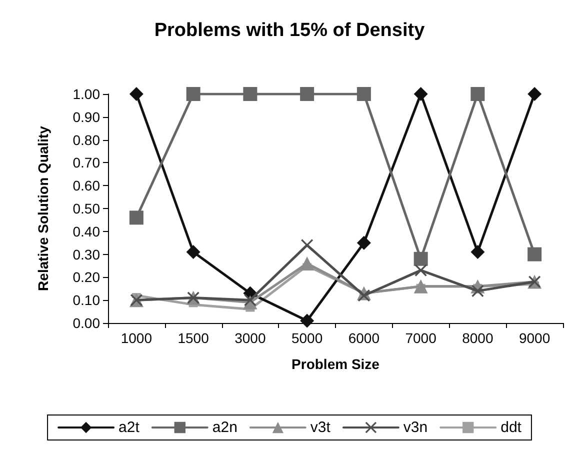 Image resolution: width=579 pixels, height=456 pixels. Describe the element at coordinates (321, 427) in the screenshot. I see `legend-label: v3t` at that location.